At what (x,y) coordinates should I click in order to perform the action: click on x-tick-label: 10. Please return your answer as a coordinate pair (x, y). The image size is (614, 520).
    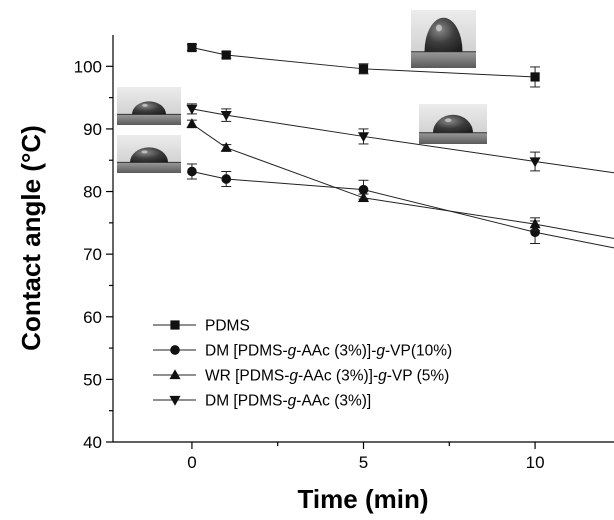
    Looking at the image, I should click on (535, 462).